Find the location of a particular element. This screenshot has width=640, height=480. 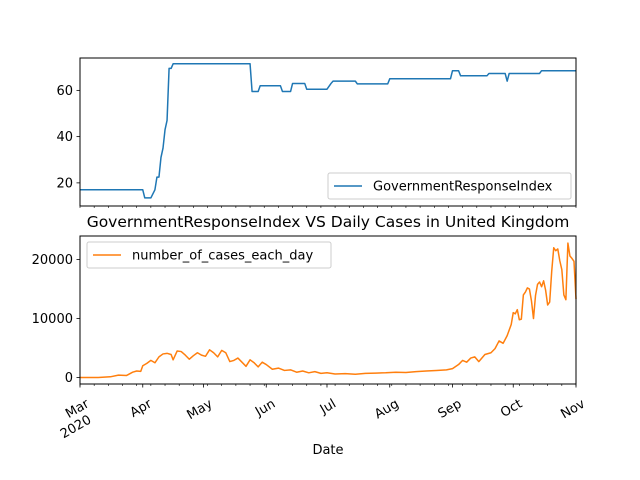

y-axis: 0 10000 20000 is located at coordinates (56, 319).